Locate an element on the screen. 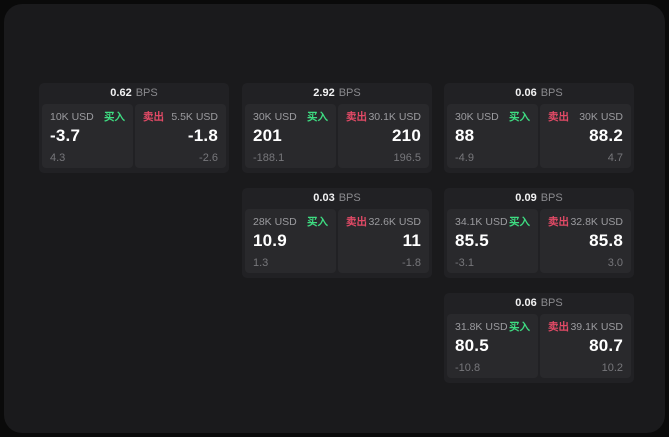 This screenshot has height=437, width=669. sell-delta: 196.5 is located at coordinates (407, 158).